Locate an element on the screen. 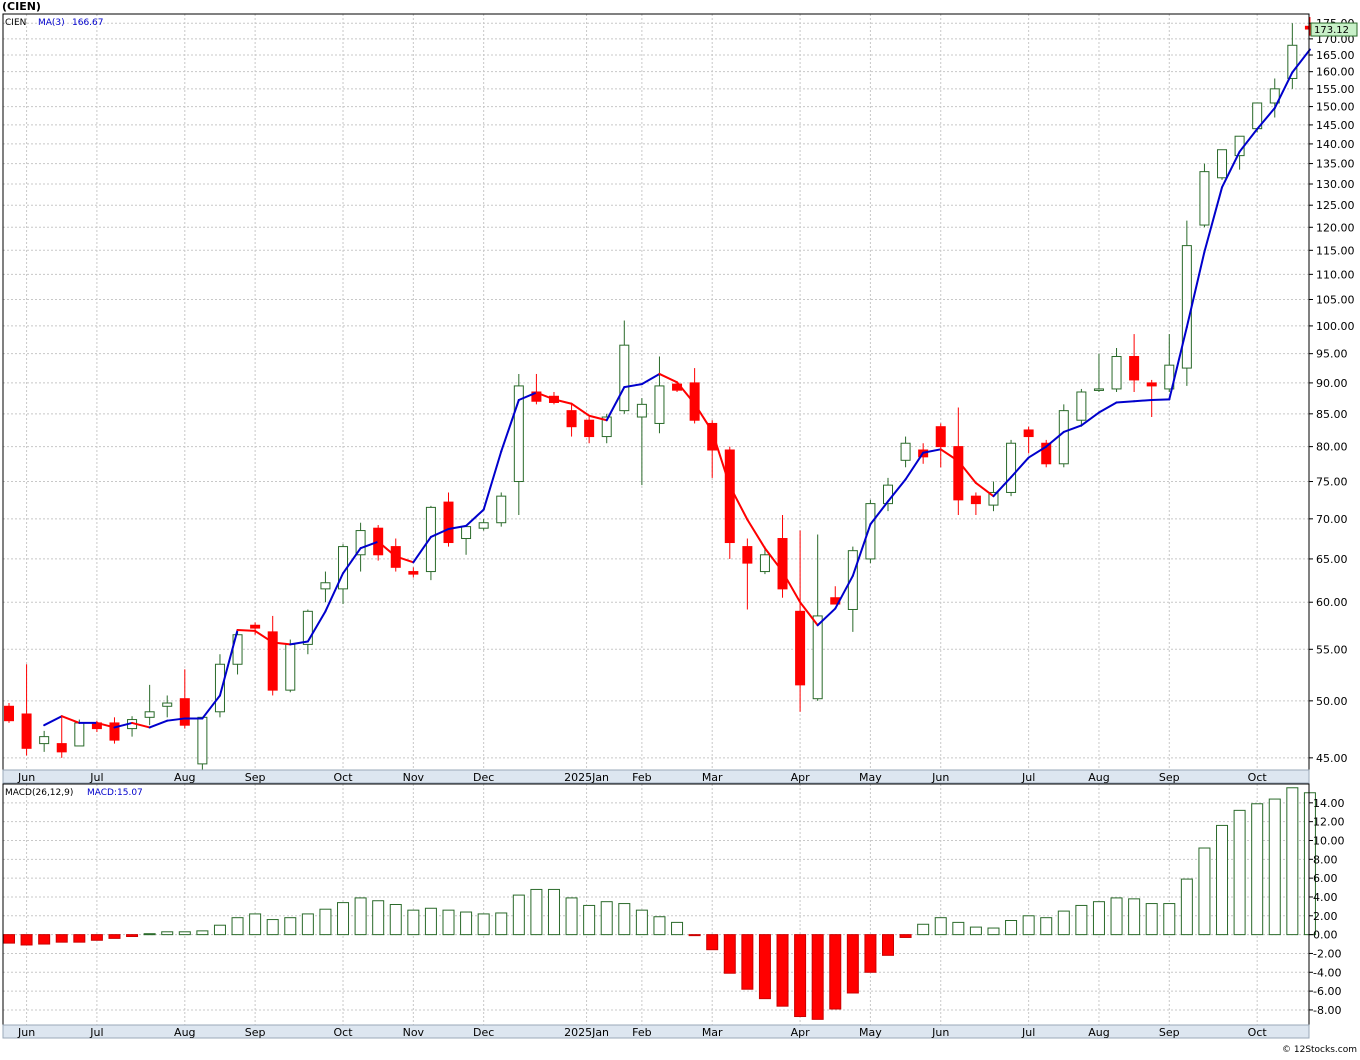 The height and width of the screenshot is (1060, 1360). price-tick-label: 145.00 is located at coordinates (1335, 125).